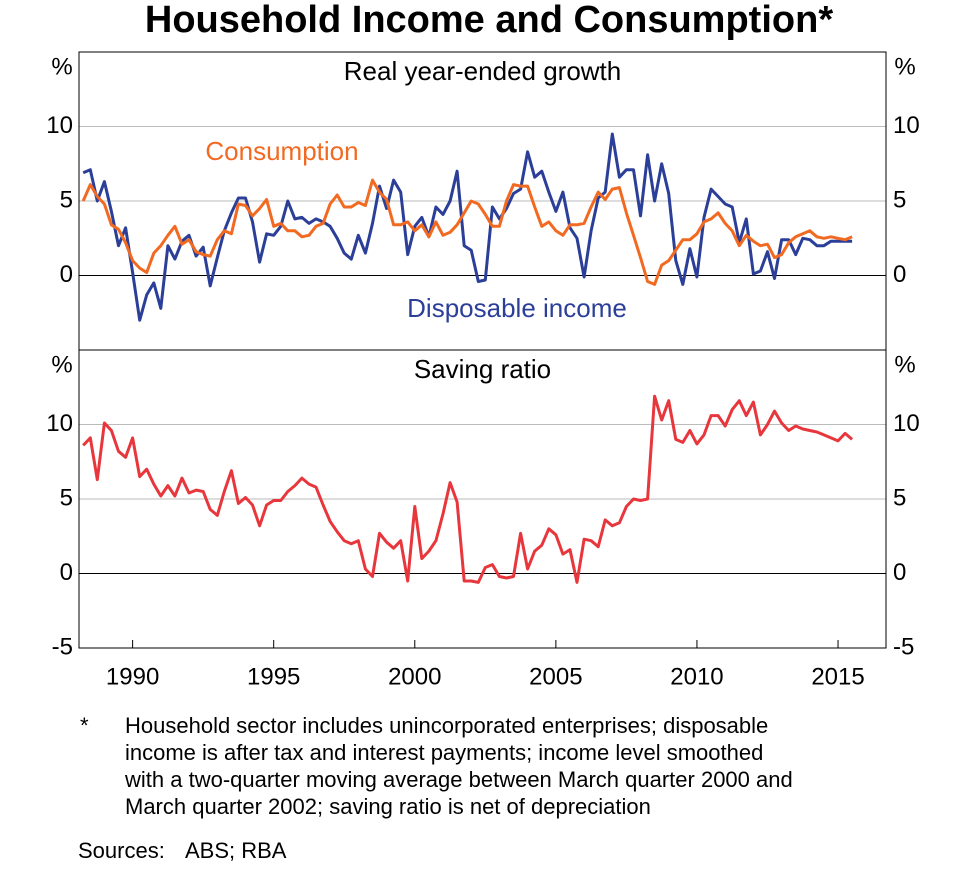 Image resolution: width=978 pixels, height=887 pixels. Describe the element at coordinates (281, 151) in the screenshot. I see `series-label: Consumption` at that location.